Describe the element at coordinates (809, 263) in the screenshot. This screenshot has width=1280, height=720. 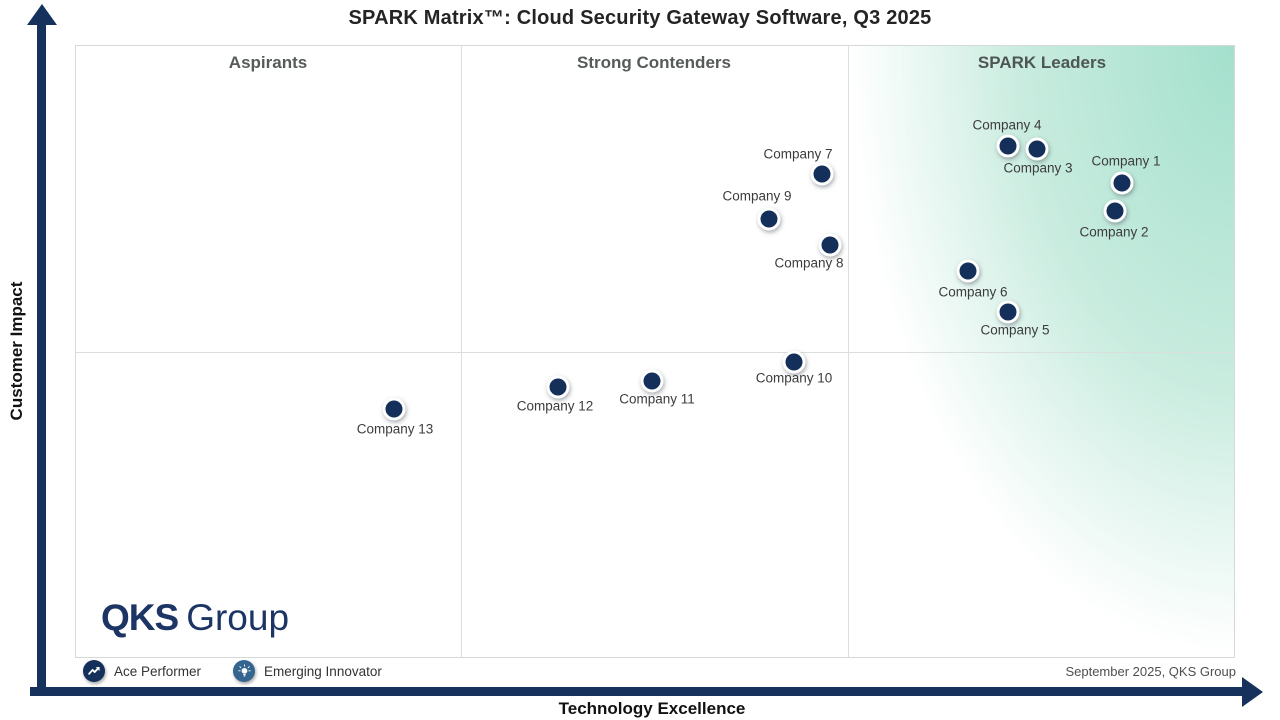
I see `company-label: Company 8` at that location.